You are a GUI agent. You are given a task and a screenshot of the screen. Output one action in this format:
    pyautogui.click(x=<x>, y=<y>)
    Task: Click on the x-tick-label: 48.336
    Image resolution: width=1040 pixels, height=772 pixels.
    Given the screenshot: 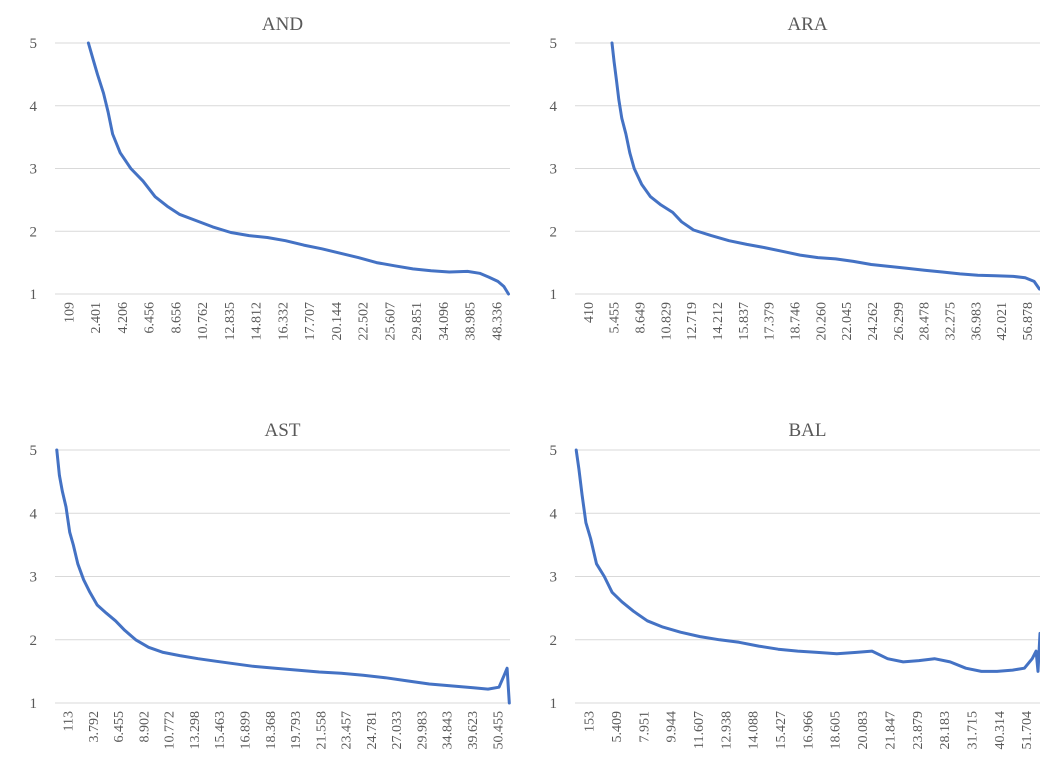 What is the action you would take?
    pyautogui.click(x=498, y=321)
    